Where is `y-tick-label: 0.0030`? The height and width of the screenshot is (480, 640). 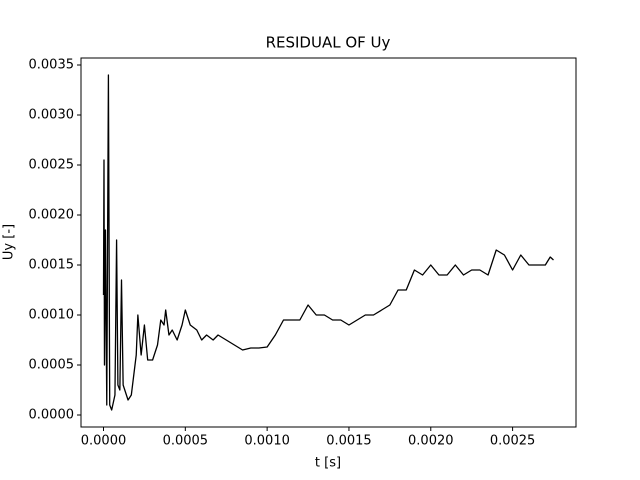 y-tick-label: 0.0030 is located at coordinates (52, 115).